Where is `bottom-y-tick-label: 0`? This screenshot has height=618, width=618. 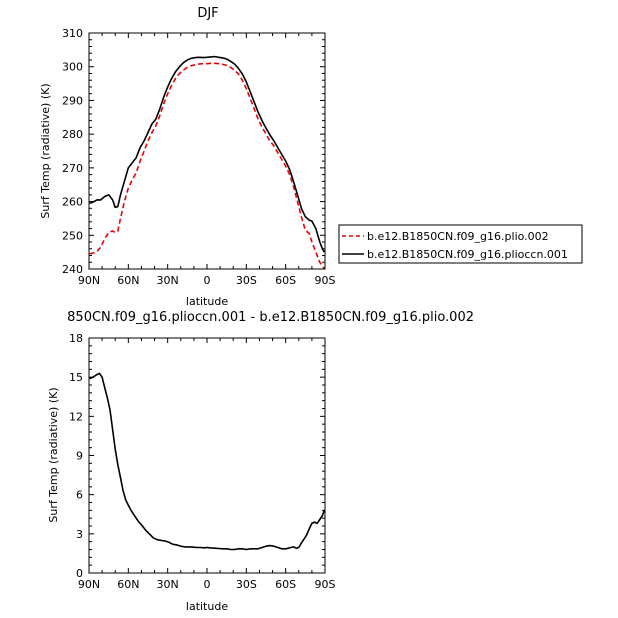 bottom-y-tick-label: 0 is located at coordinates (79, 573).